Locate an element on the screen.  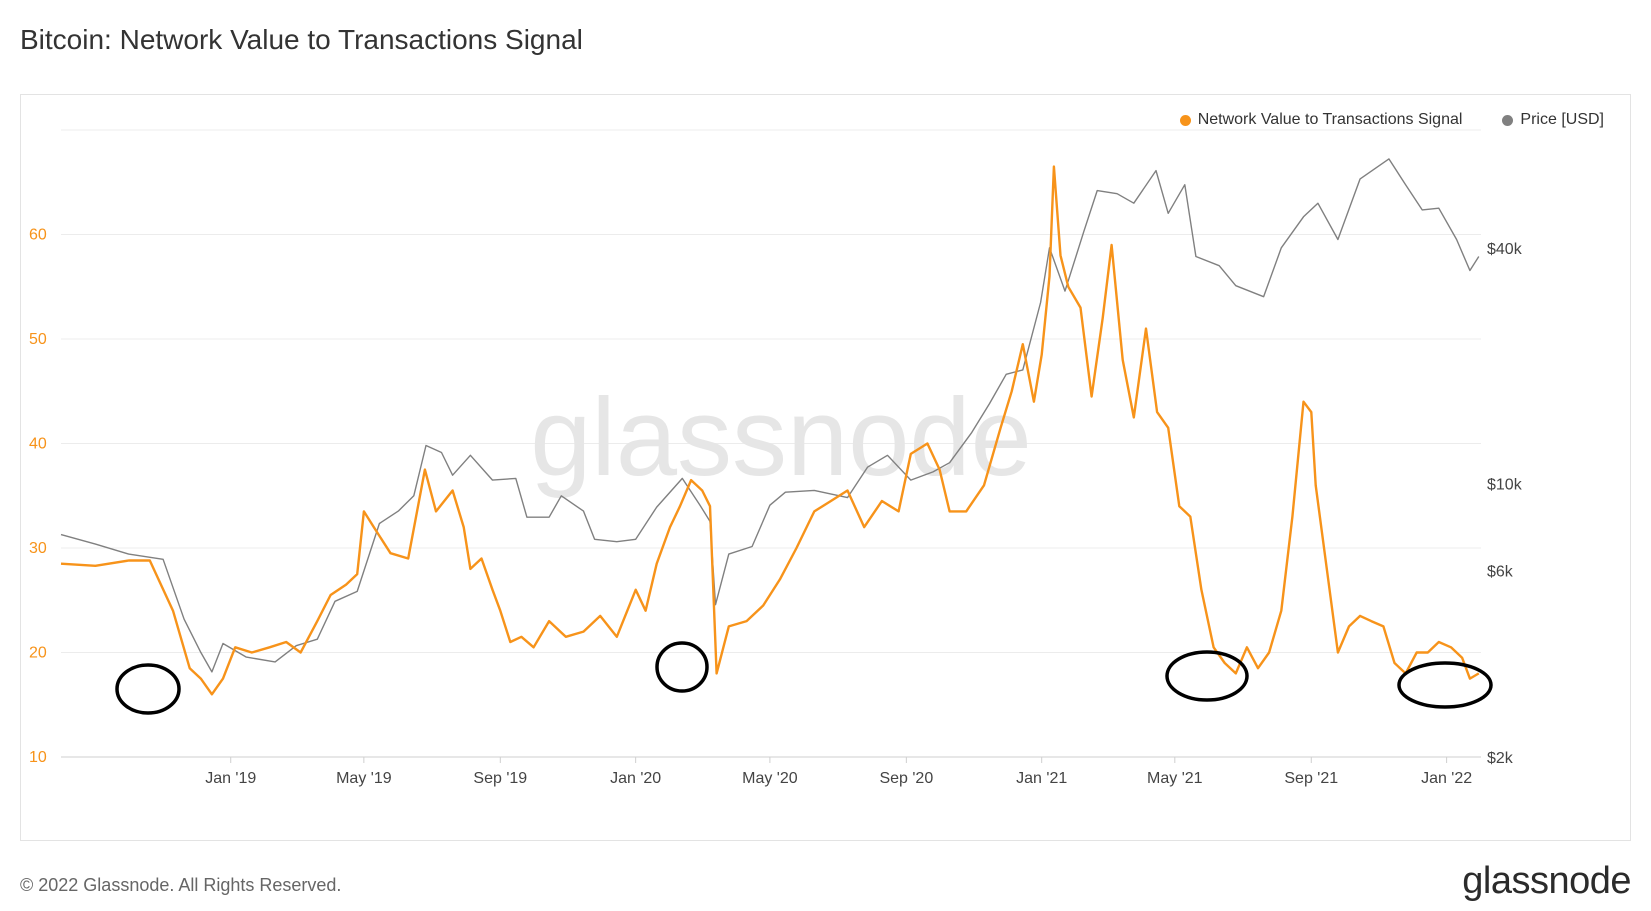
x-tick-label: Sep '21 is located at coordinates (1311, 778).